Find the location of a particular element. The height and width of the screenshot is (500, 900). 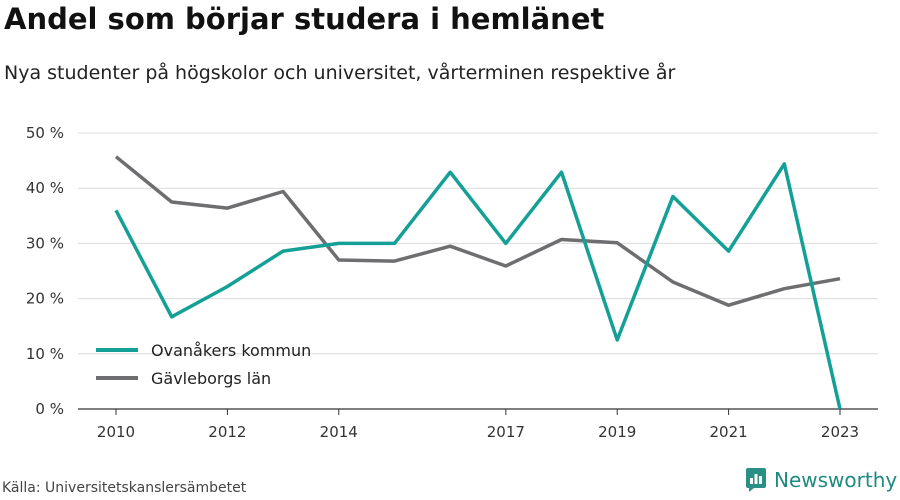

y-axis-ticks: 0 % 10 % 20 % 30 % 40 % 50 % is located at coordinates (45, 271).